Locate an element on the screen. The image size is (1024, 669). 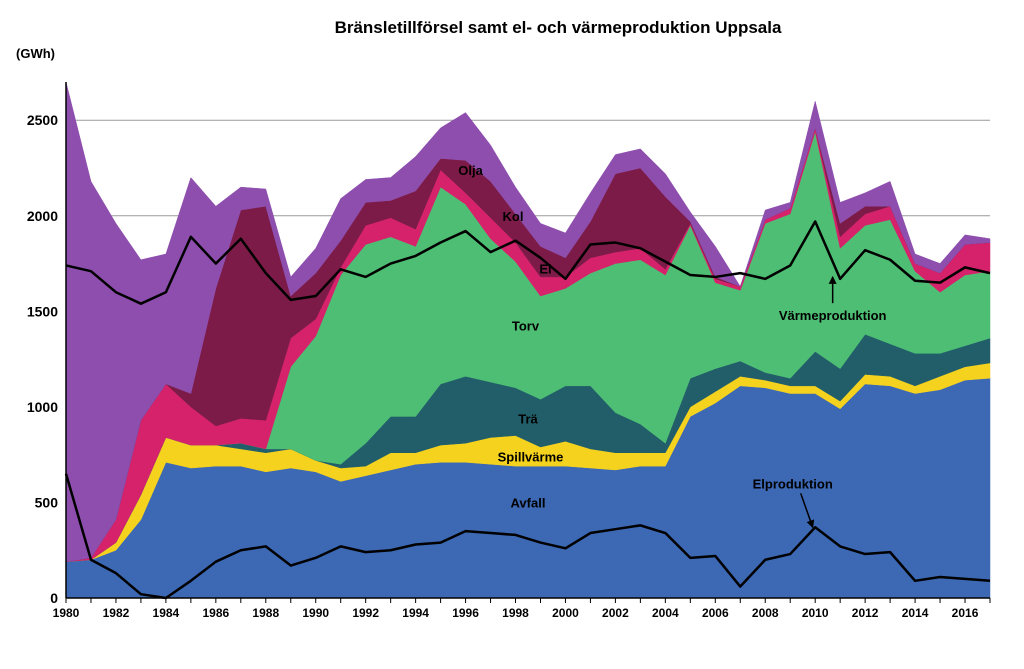
x-tick-label-1982: 1982 is located at coordinates (116, 613).